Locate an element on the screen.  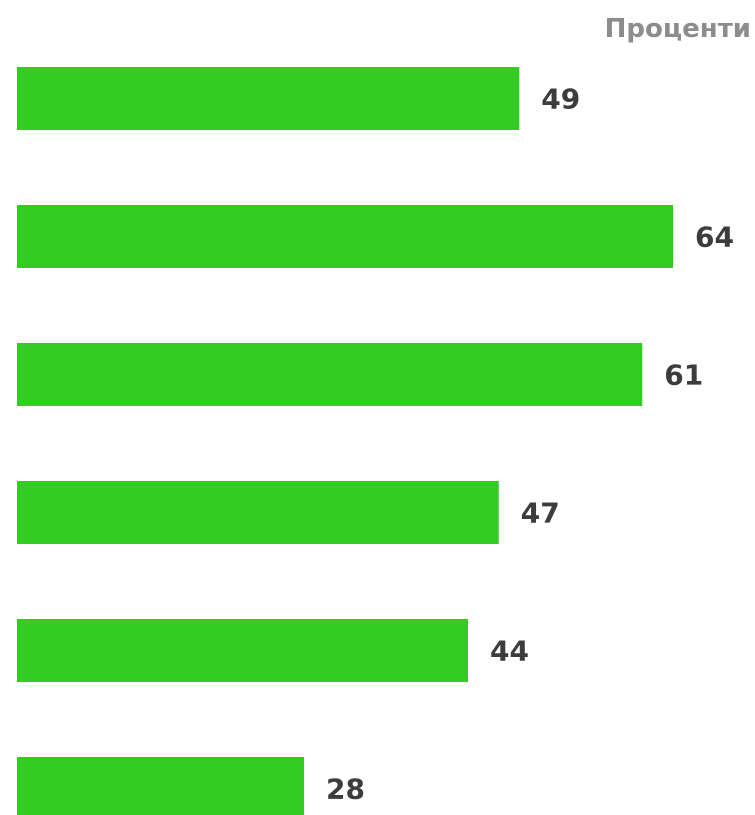
value-label-3: 61 is located at coordinates (683, 375).